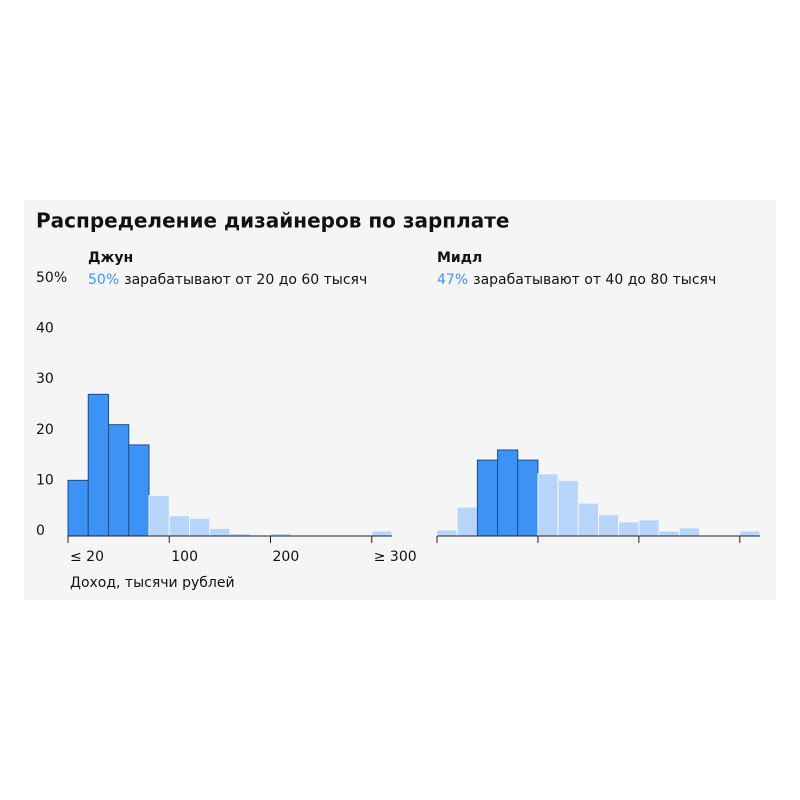  I want to click on x-tick-label: ≥ 300, so click(395, 557).